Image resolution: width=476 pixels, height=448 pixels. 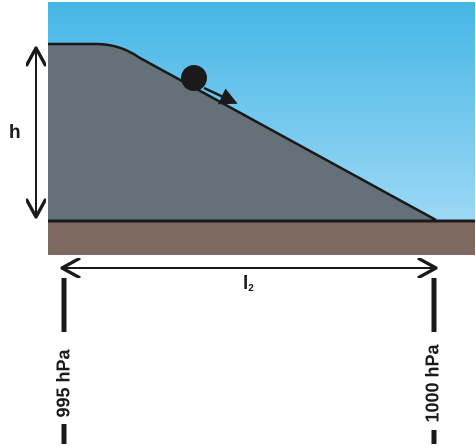 I want to click on pressure-label-left: 995 hPa, so click(x=63, y=383).